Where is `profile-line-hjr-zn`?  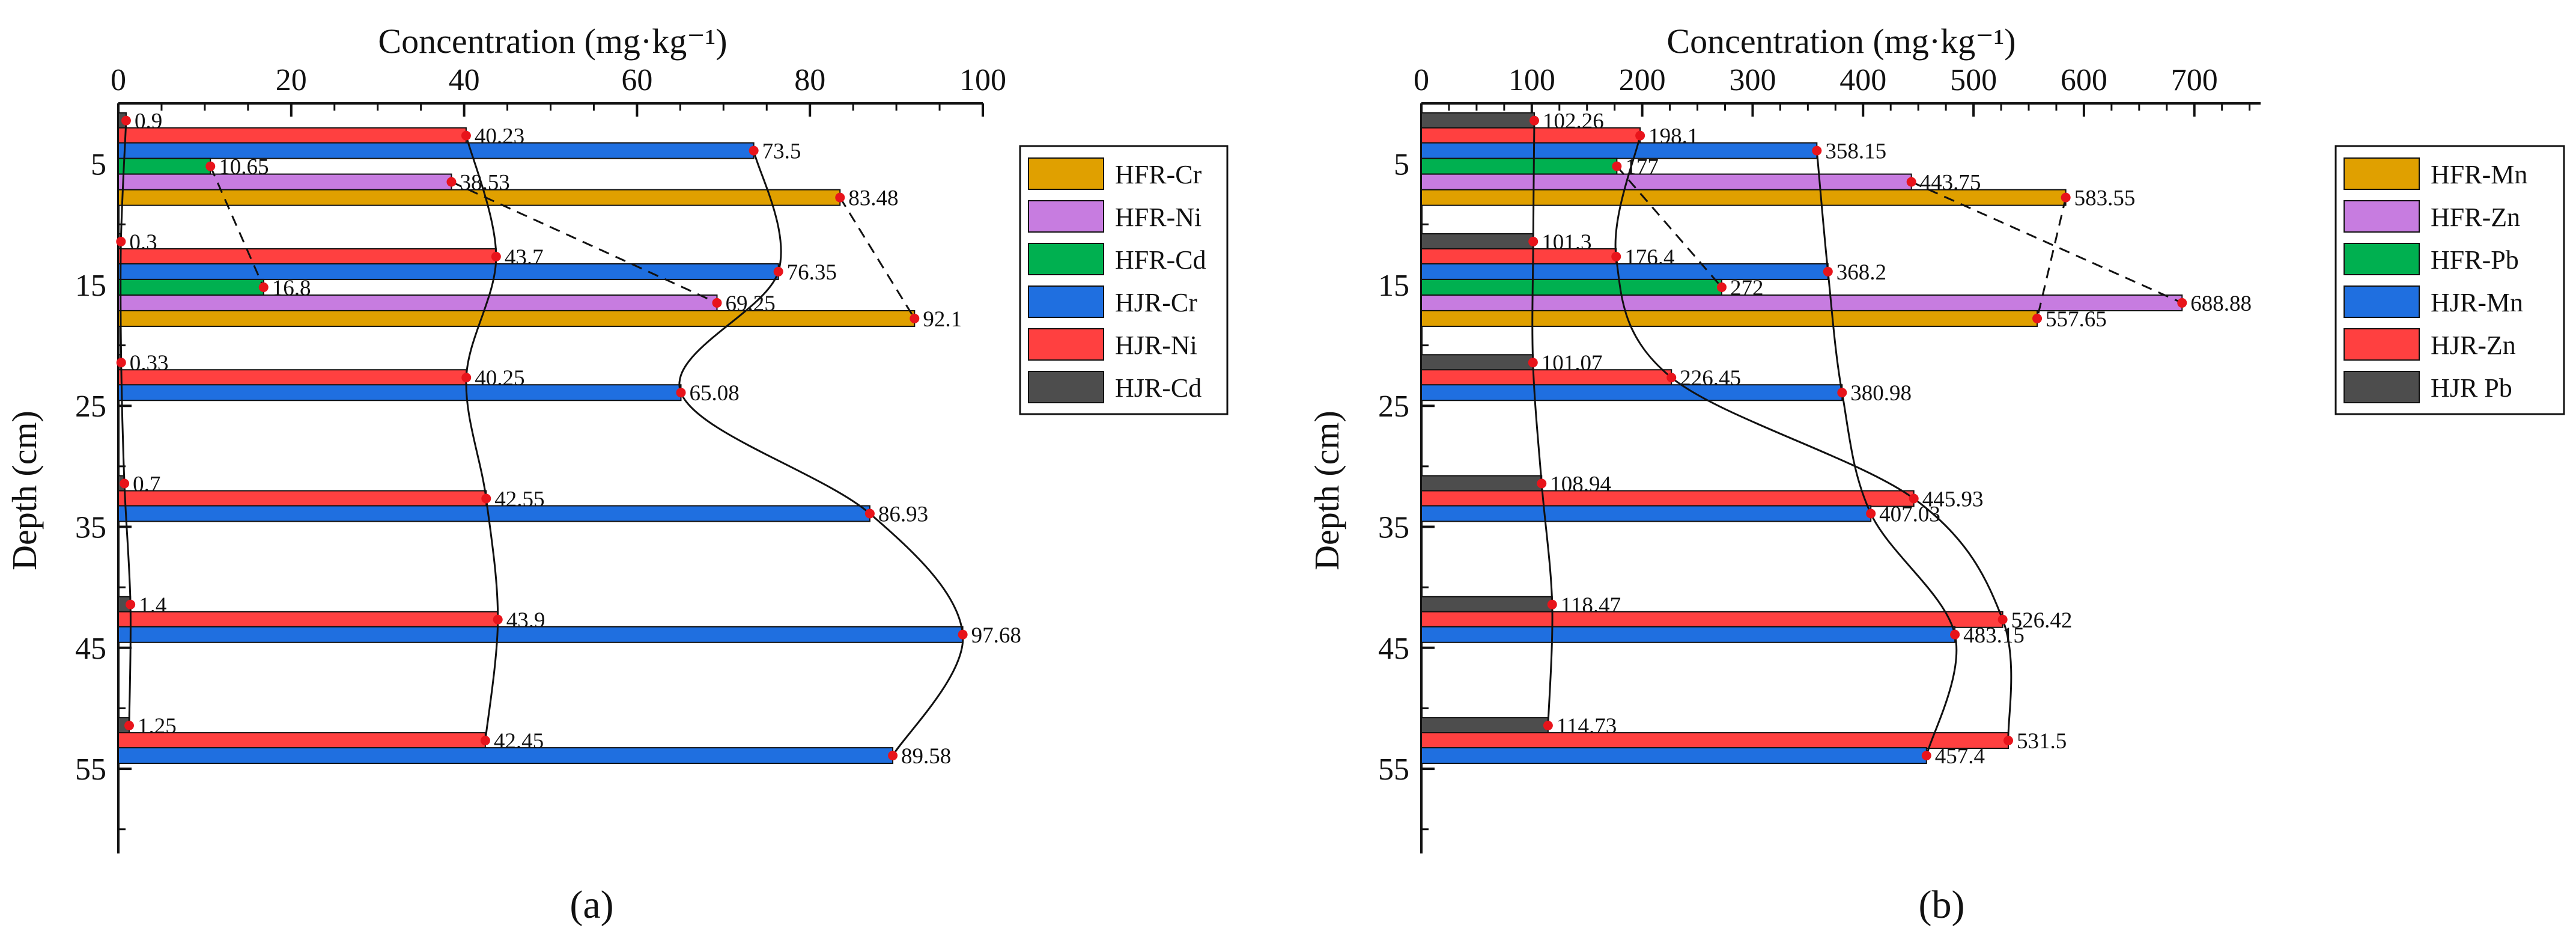
profile-line-hjr-zn is located at coordinates (1813, 438).